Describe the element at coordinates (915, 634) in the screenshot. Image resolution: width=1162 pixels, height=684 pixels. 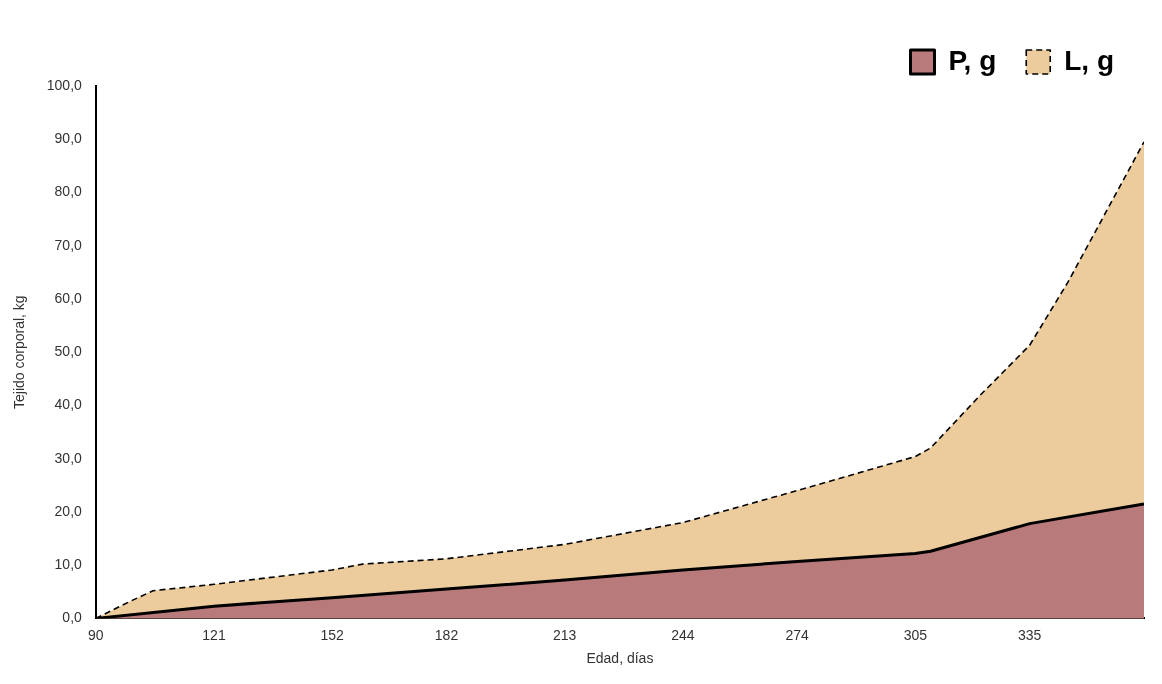
I see `x-tick-label: 305` at that location.